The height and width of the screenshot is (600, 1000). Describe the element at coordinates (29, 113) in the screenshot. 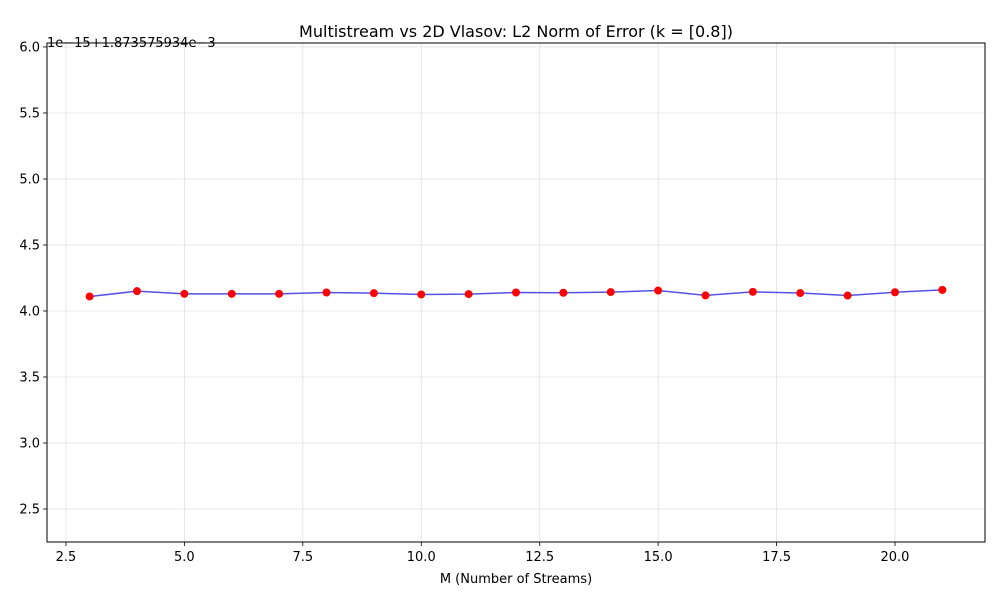

I see `y-tick-label: 5.5` at that location.